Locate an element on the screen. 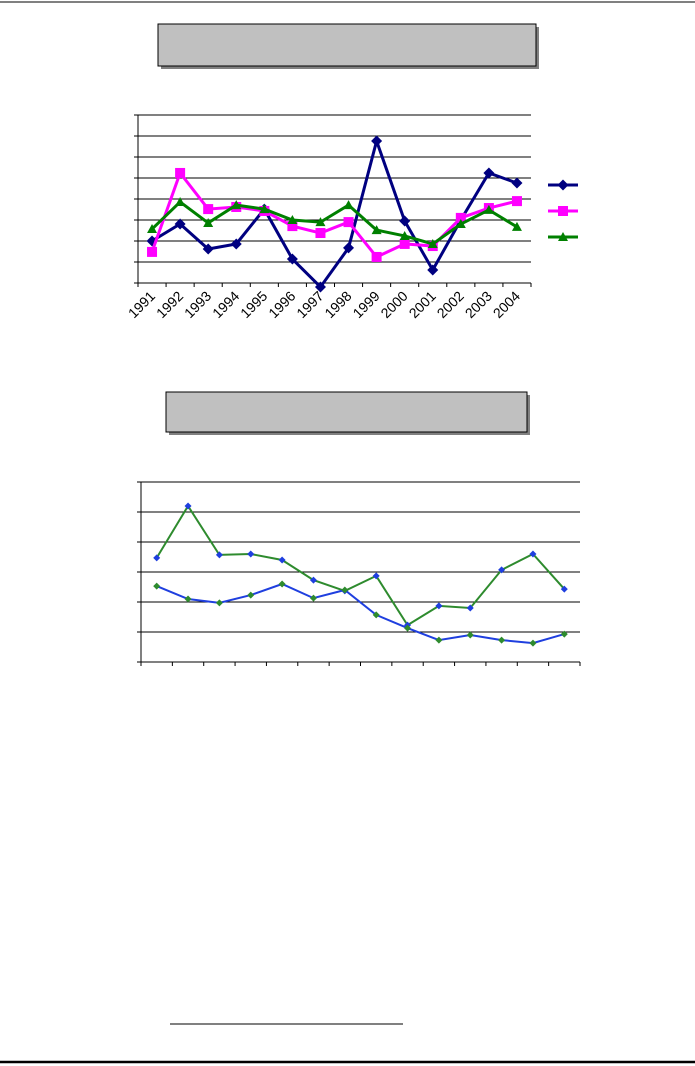  x-tick-label: 1992 is located at coordinates (169, 304).